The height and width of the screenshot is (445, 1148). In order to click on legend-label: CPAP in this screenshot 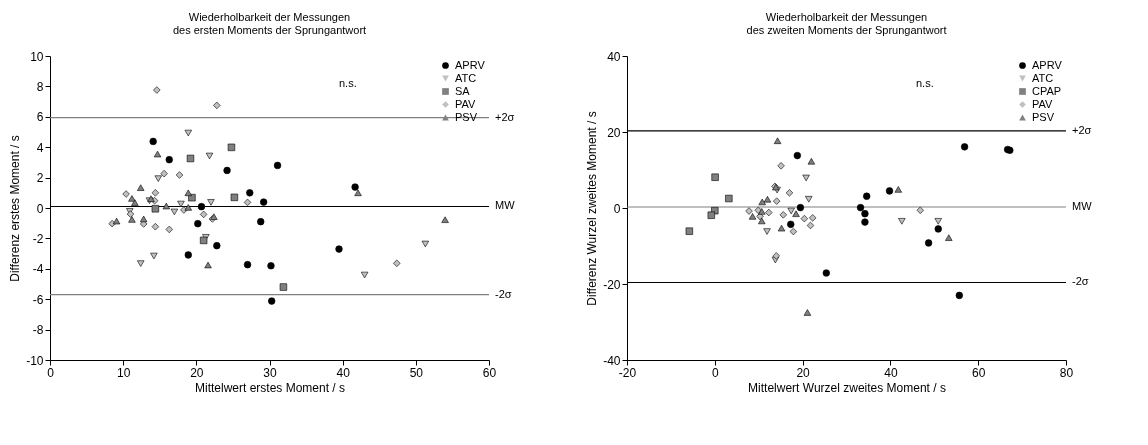, I will do `click(1047, 90)`.